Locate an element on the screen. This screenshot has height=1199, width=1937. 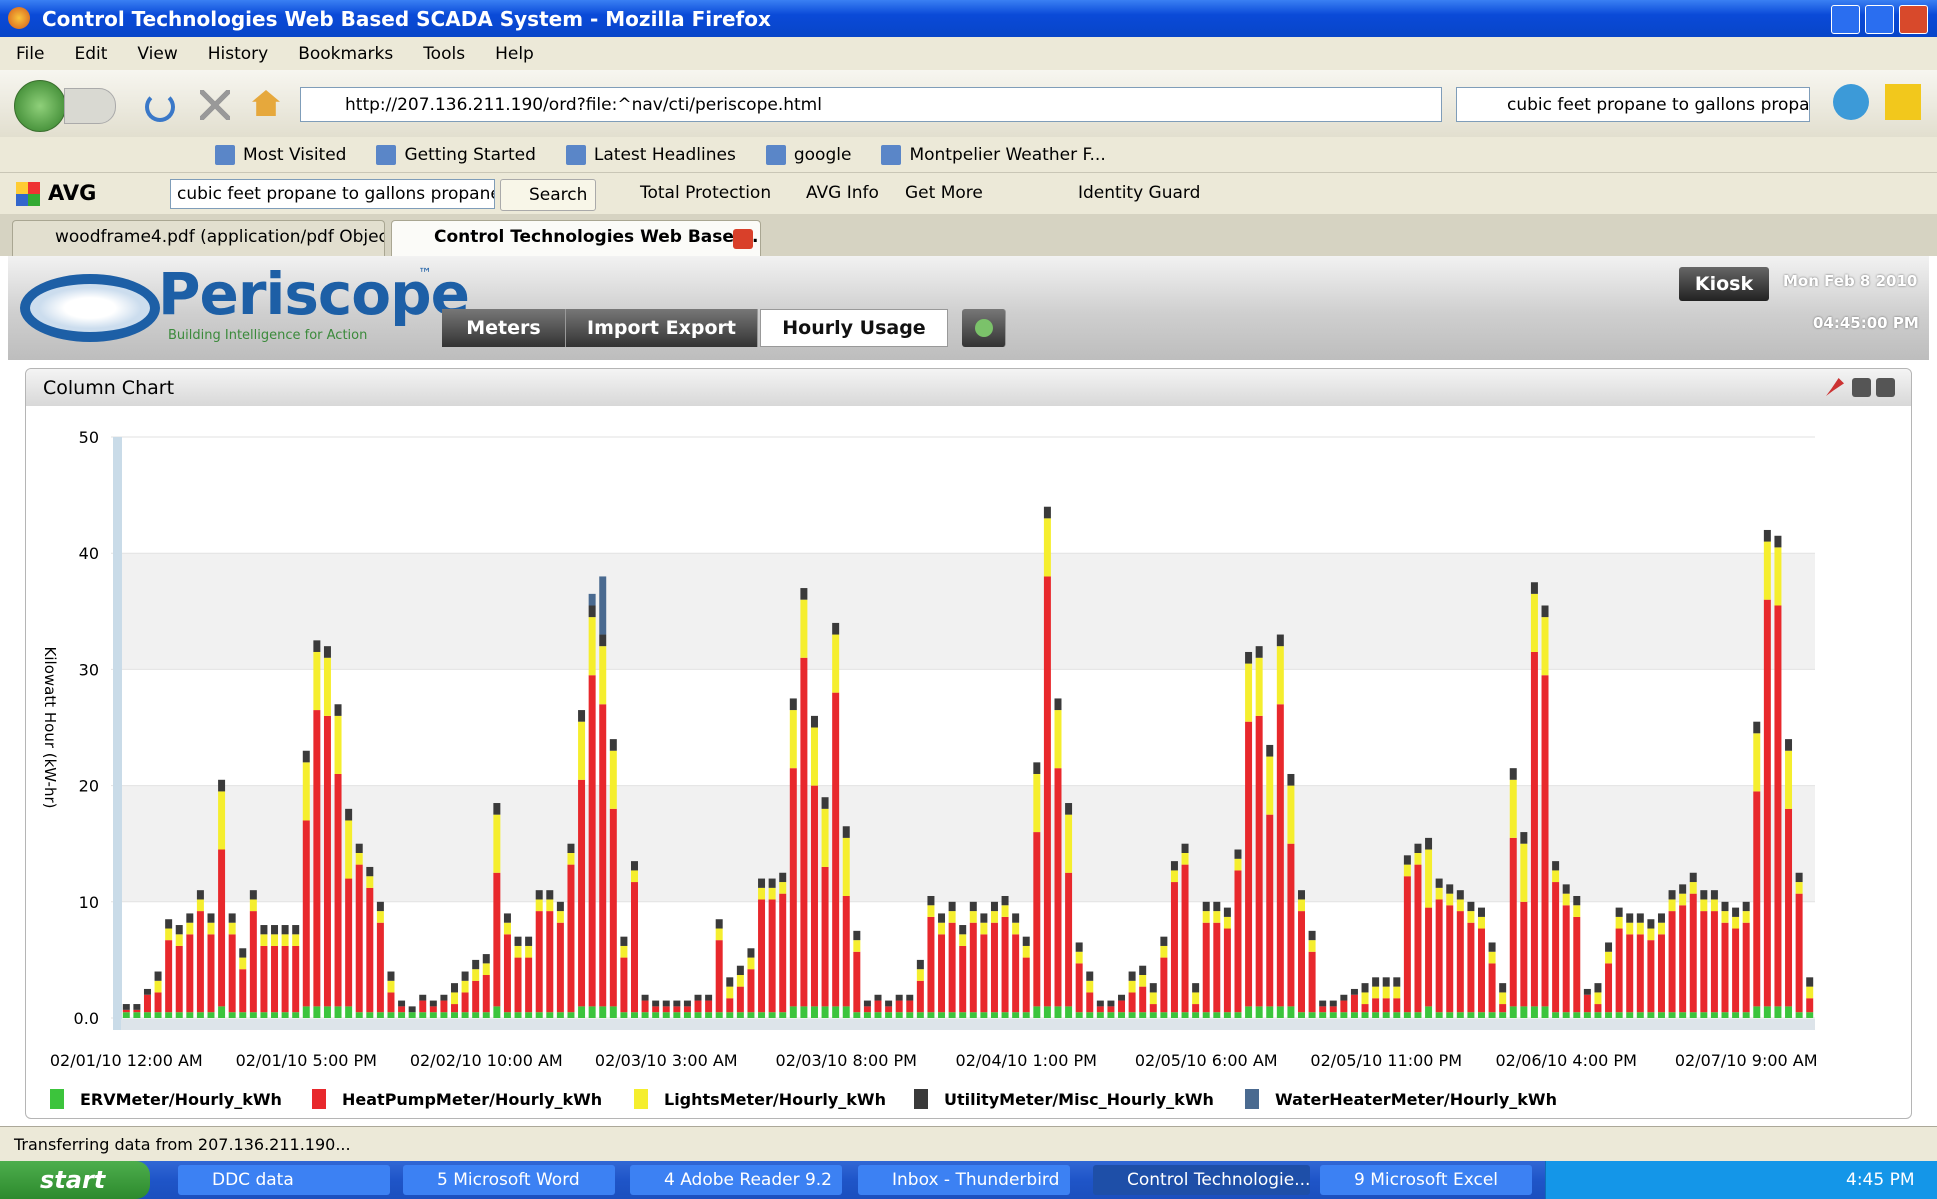
taskbar-item: DDC data is located at coordinates (284, 1180).